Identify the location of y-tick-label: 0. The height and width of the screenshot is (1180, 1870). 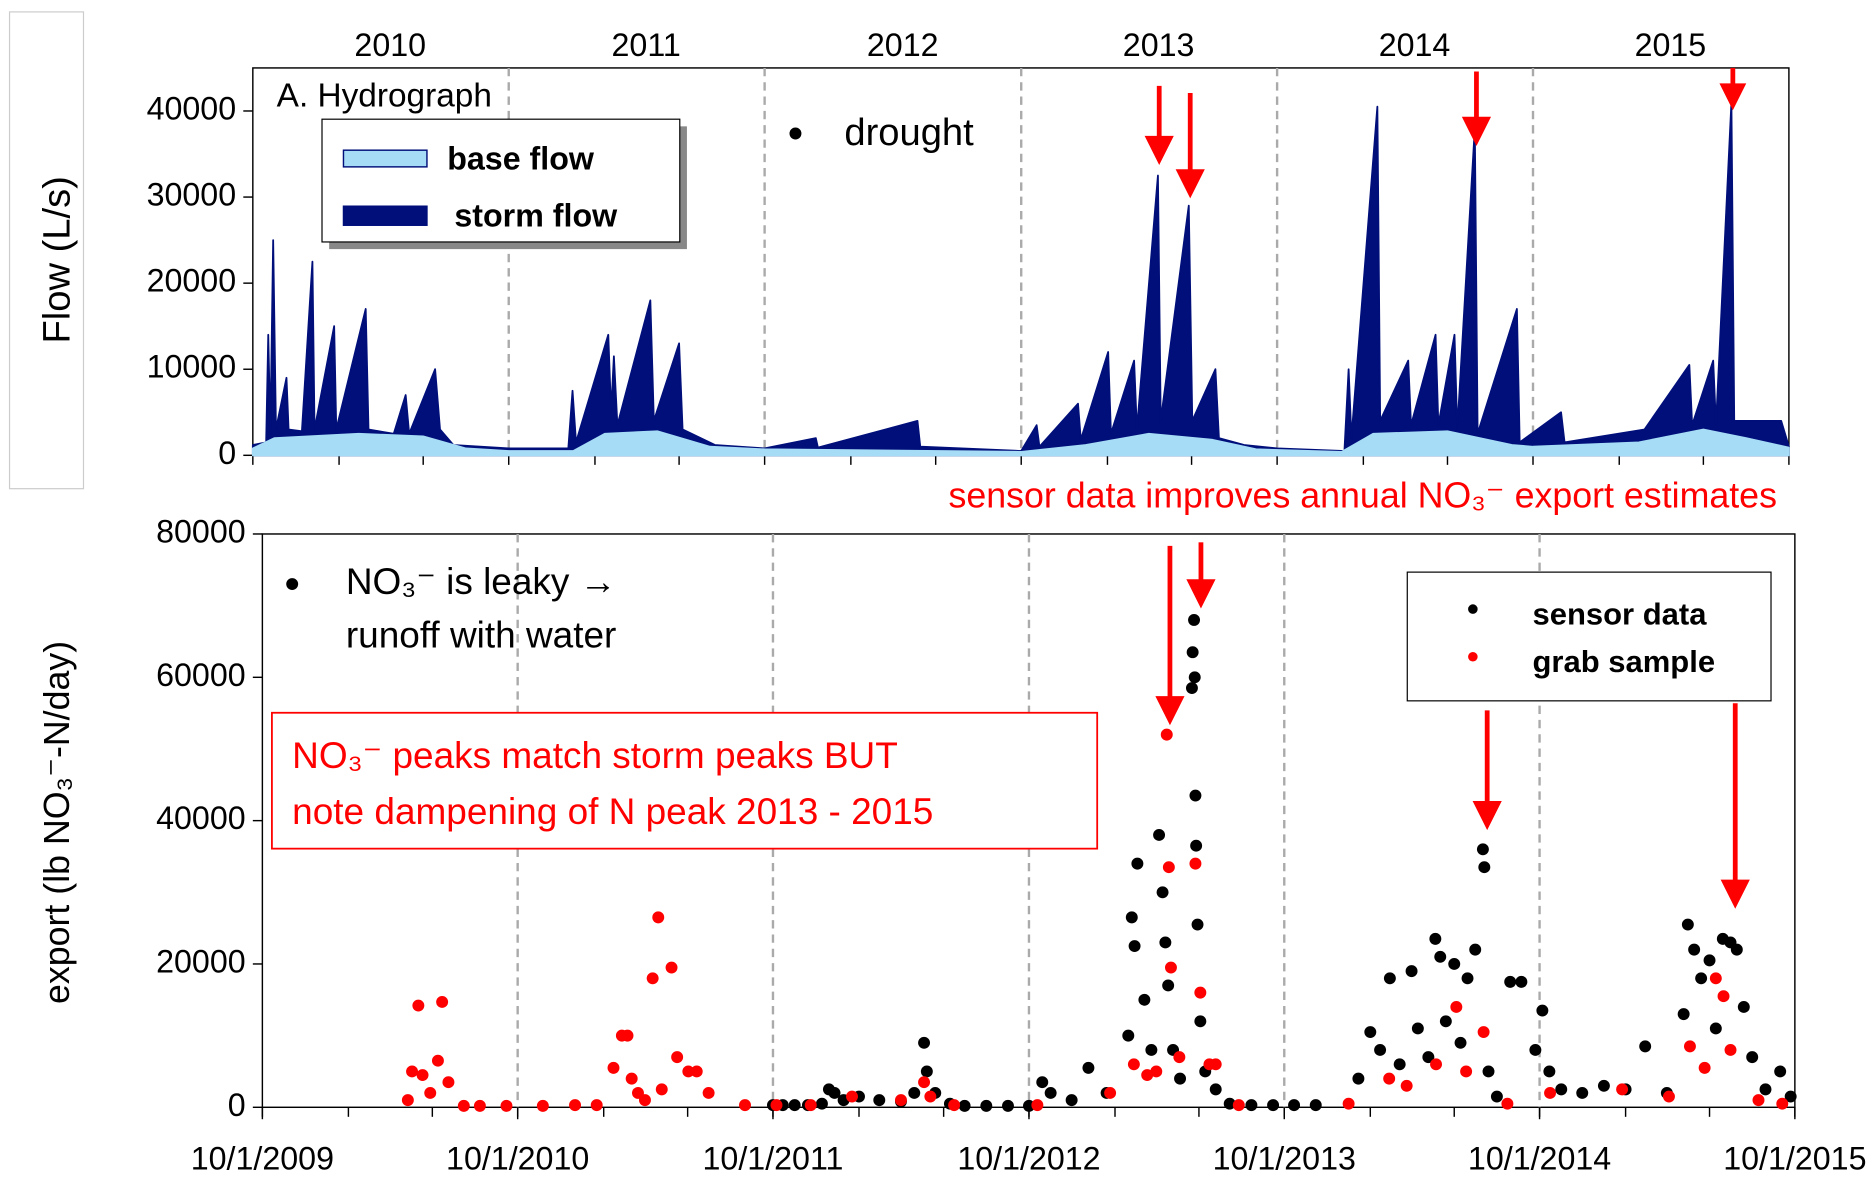
(227, 453).